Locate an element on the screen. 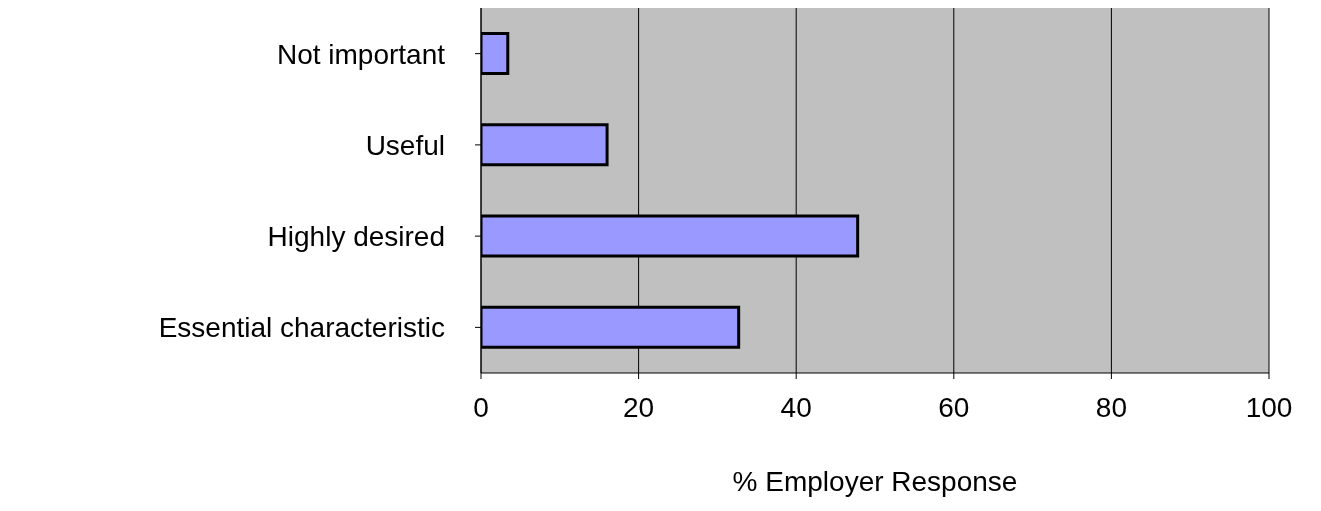  y-tick-label: Useful is located at coordinates (405, 145).